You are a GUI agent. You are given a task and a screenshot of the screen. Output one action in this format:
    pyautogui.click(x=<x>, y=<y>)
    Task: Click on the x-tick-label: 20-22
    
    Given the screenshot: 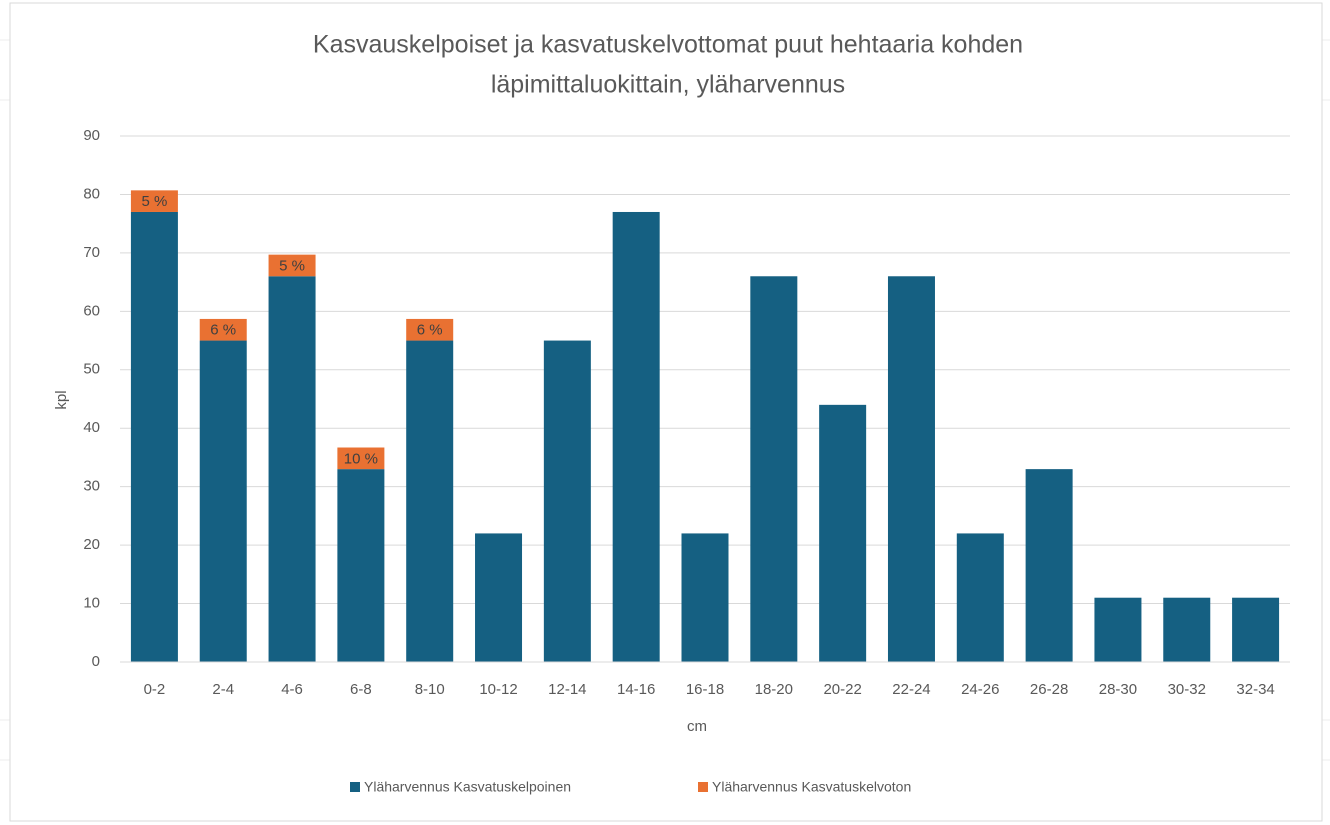 What is the action you would take?
    pyautogui.click(x=842, y=689)
    